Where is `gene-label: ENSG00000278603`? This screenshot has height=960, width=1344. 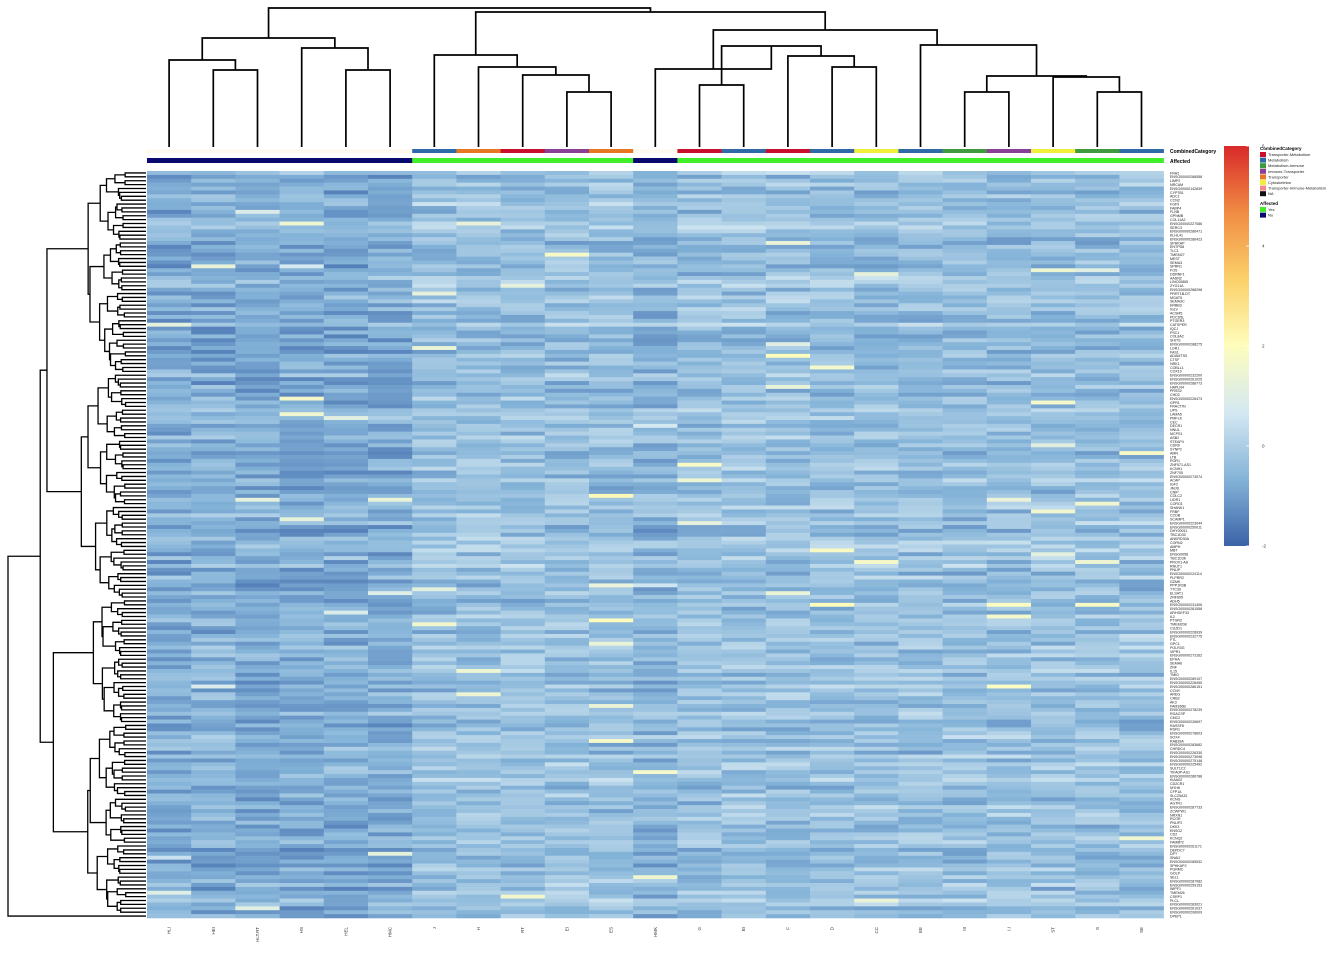 gene-label: ENSG00000278603 is located at coordinates (1186, 734).